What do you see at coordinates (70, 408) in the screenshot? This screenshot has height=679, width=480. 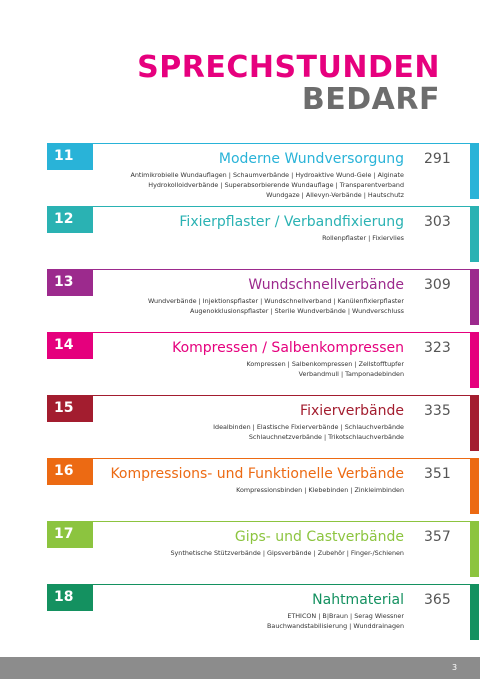 I see `section-number: 15` at bounding box center [70, 408].